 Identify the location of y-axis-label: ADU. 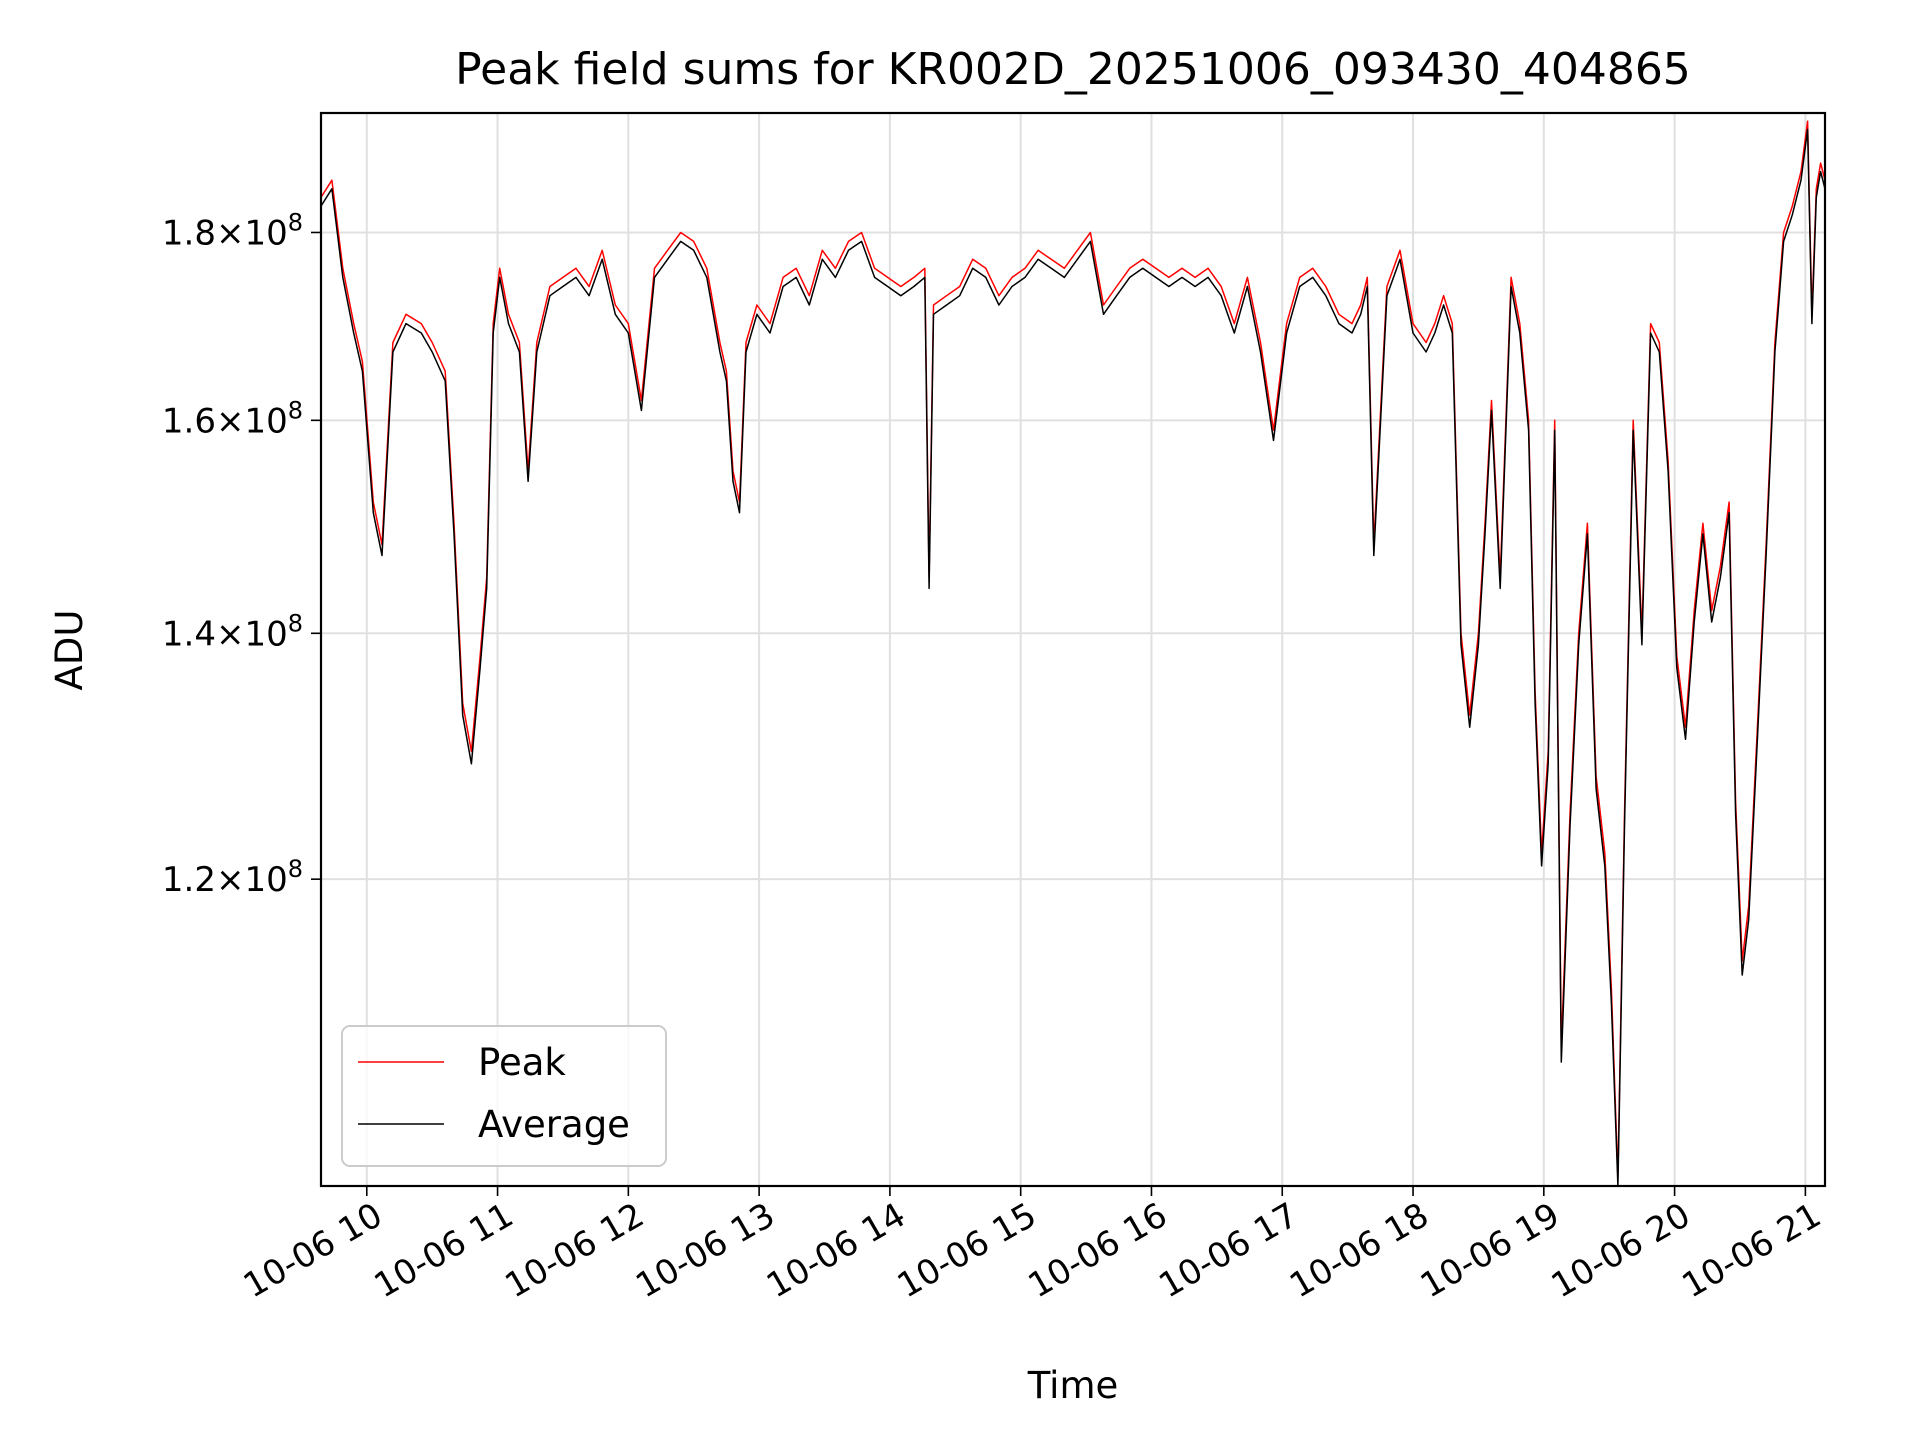
(69, 650).